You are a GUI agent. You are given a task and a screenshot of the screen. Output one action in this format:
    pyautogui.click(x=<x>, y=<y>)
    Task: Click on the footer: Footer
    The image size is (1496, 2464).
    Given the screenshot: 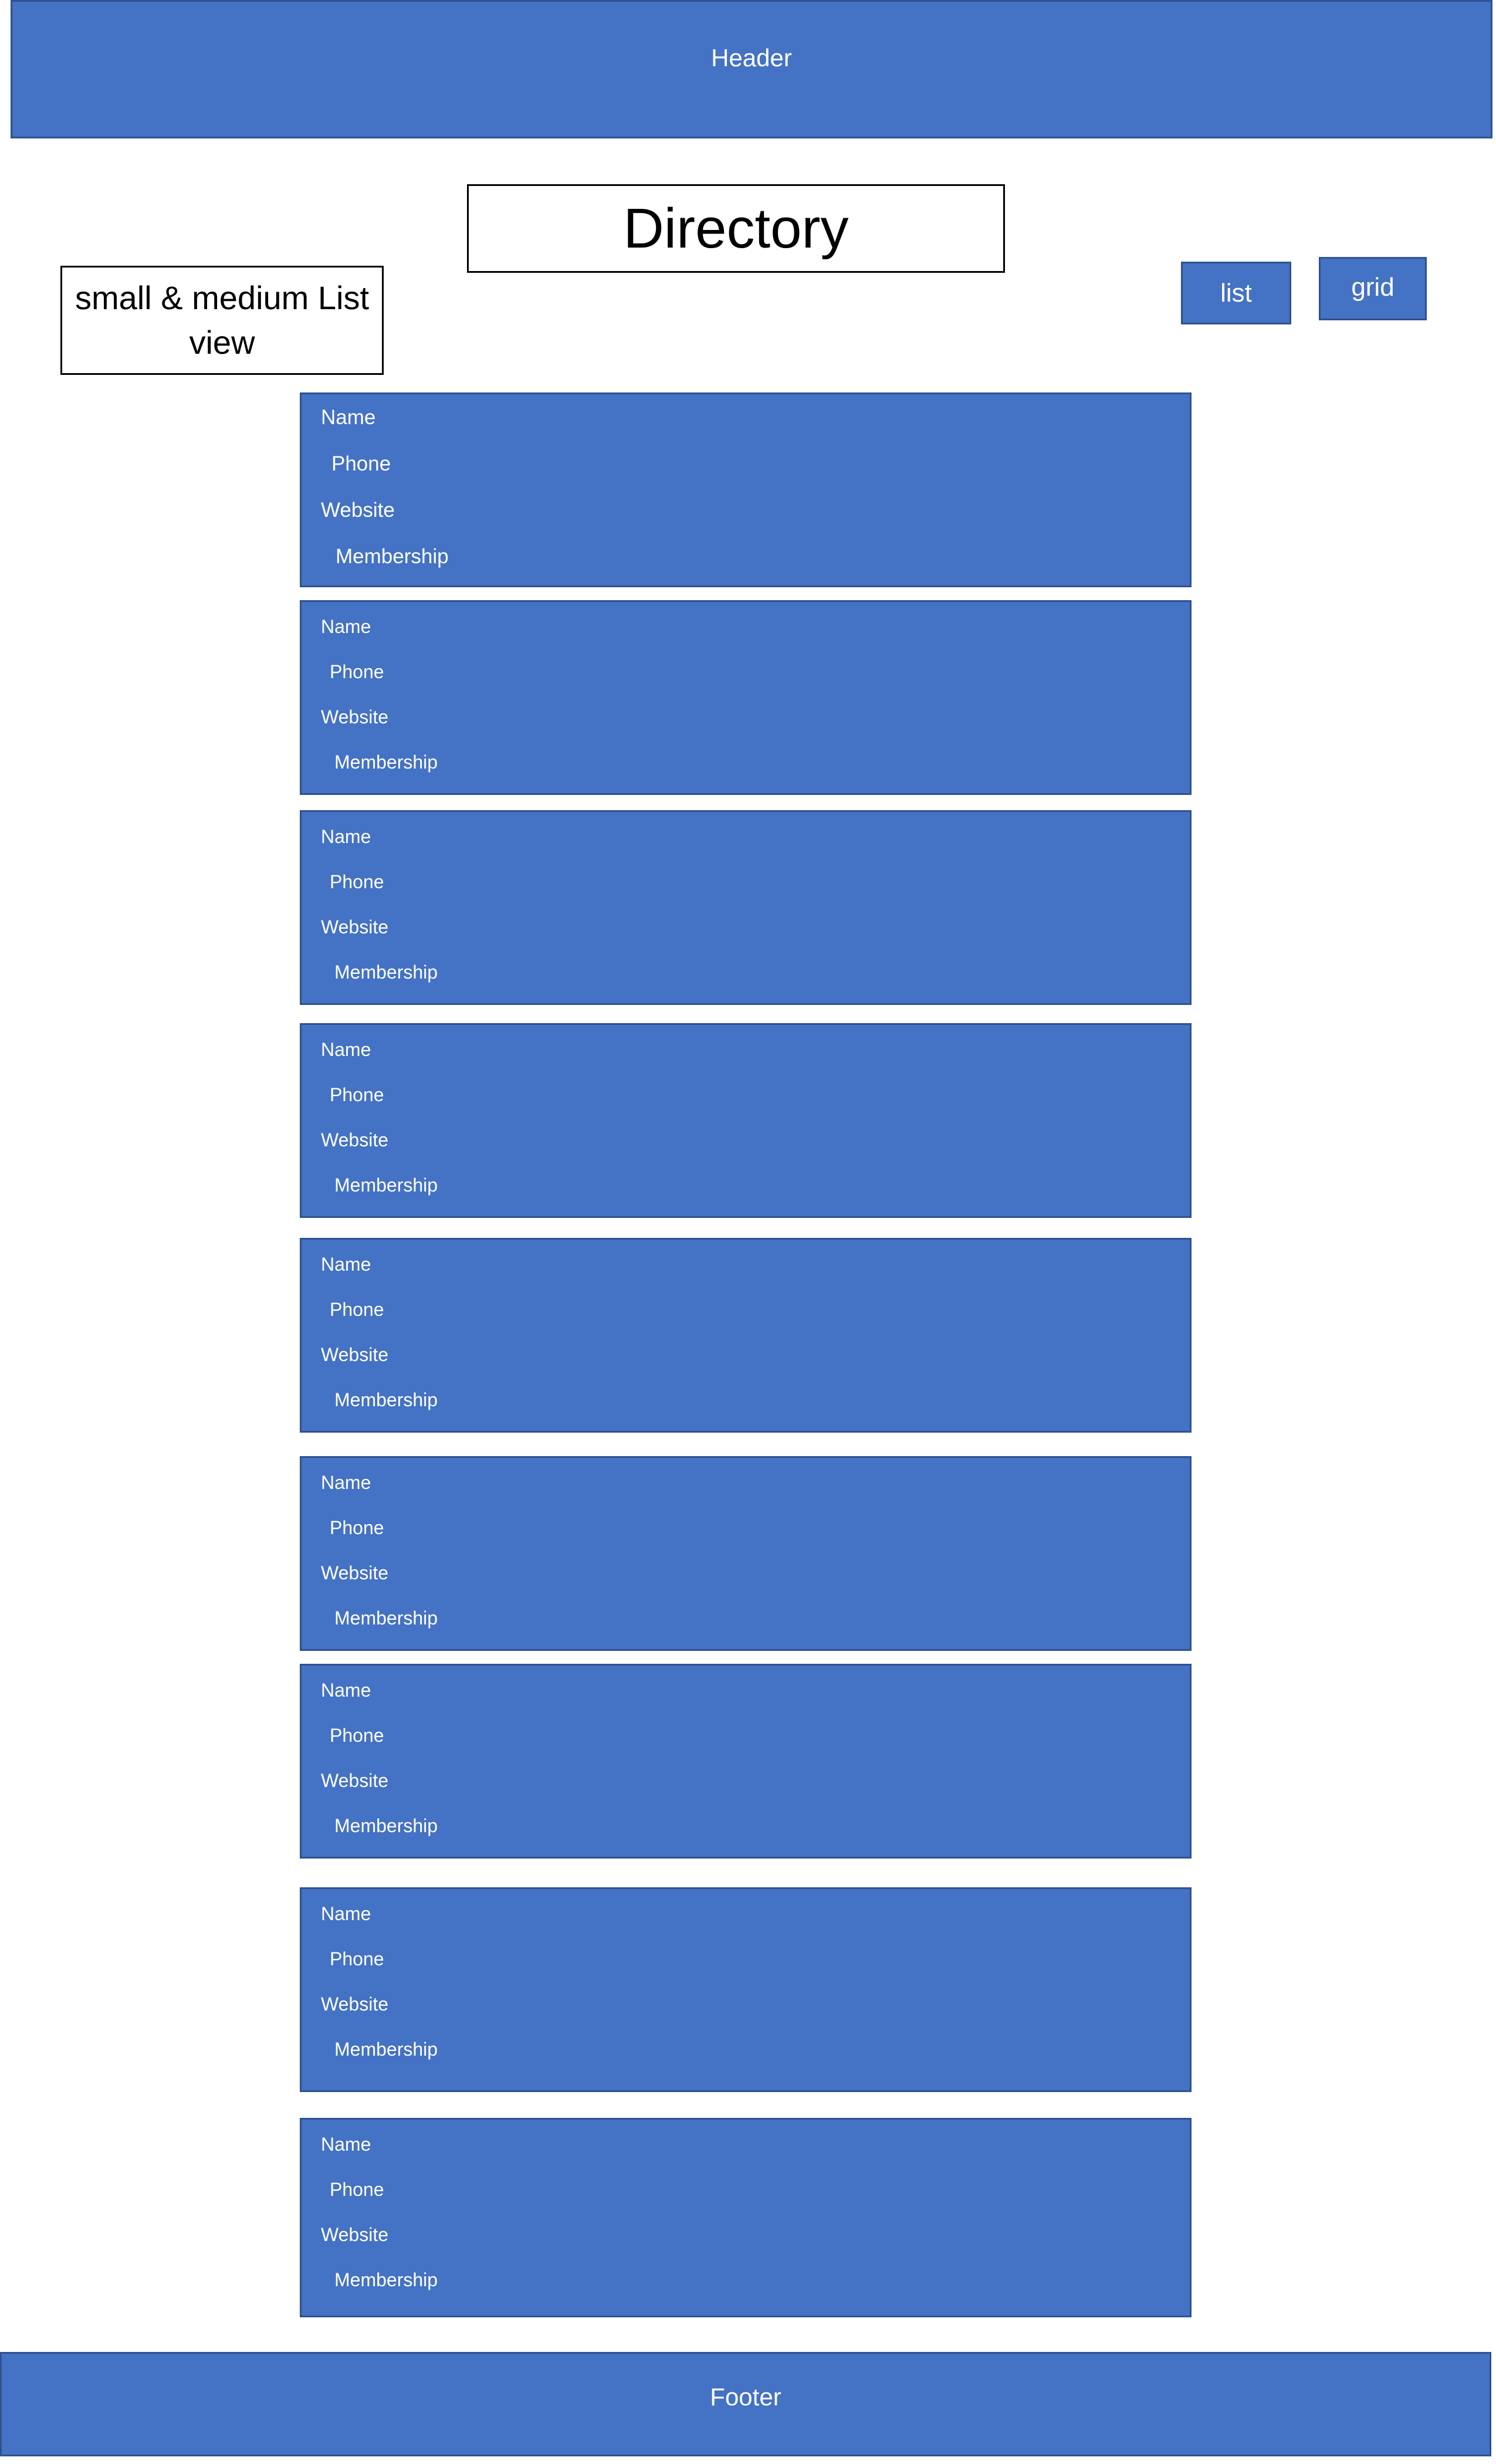 What is the action you would take?
    pyautogui.click(x=746, y=2404)
    